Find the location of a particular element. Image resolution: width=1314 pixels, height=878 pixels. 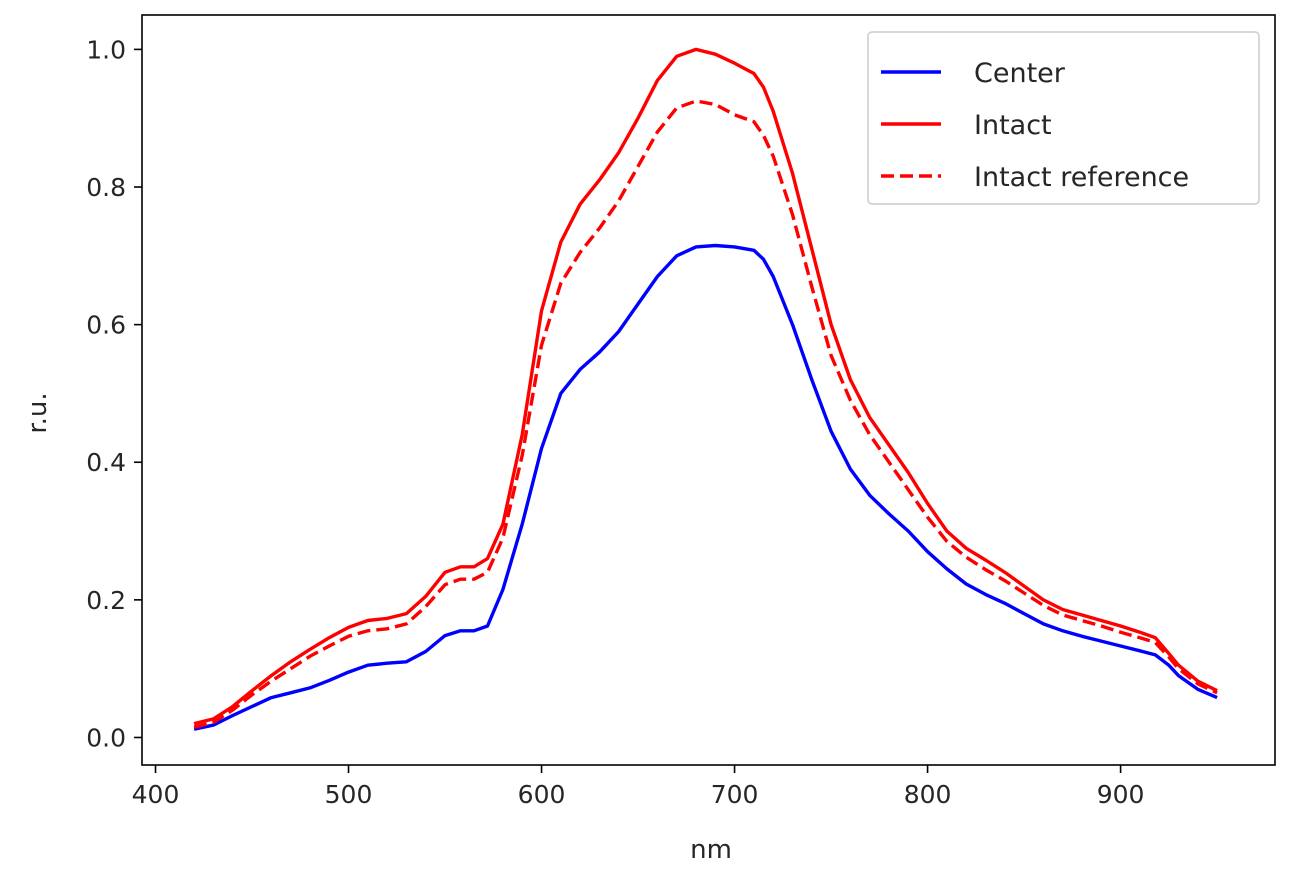

x-tick-label: 900 is located at coordinates (1121, 794).